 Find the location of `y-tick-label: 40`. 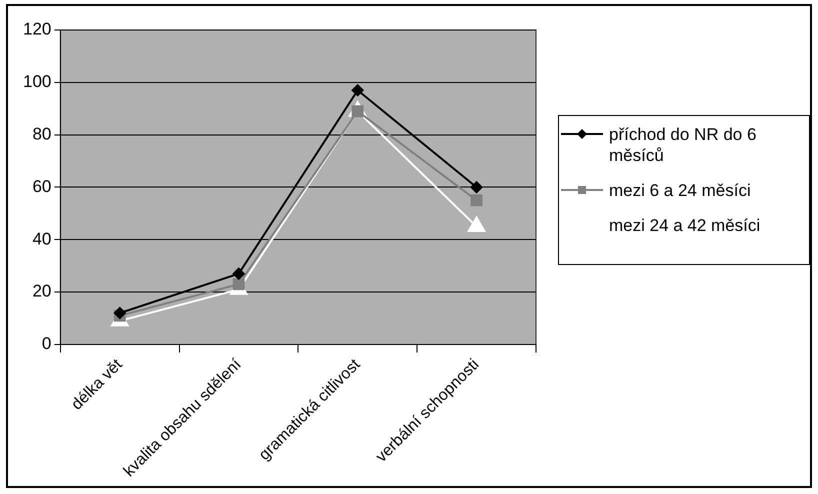

y-tick-label: 40 is located at coordinates (42, 238).